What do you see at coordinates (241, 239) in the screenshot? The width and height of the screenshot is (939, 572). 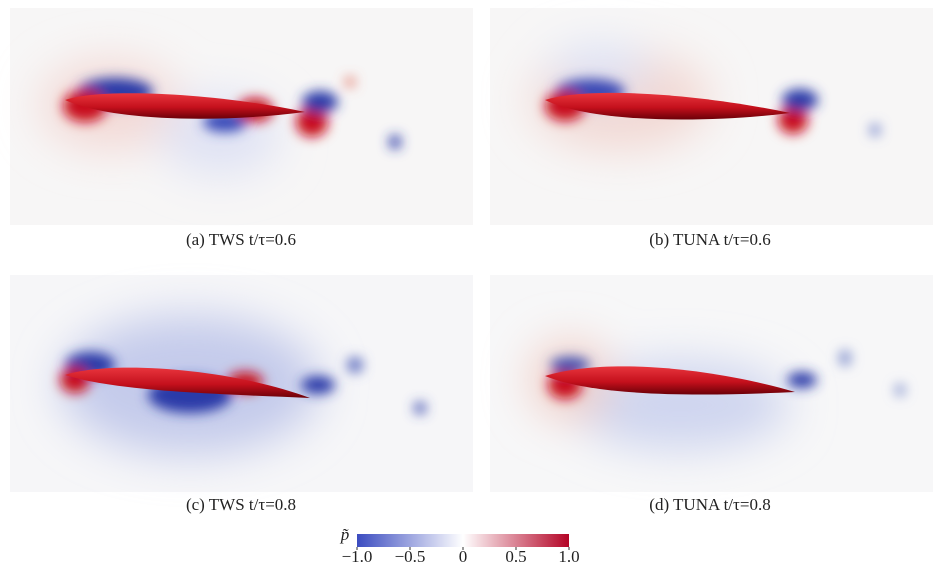 I see `caption: (a) TWS t/τ=0.6` at bounding box center [241, 239].